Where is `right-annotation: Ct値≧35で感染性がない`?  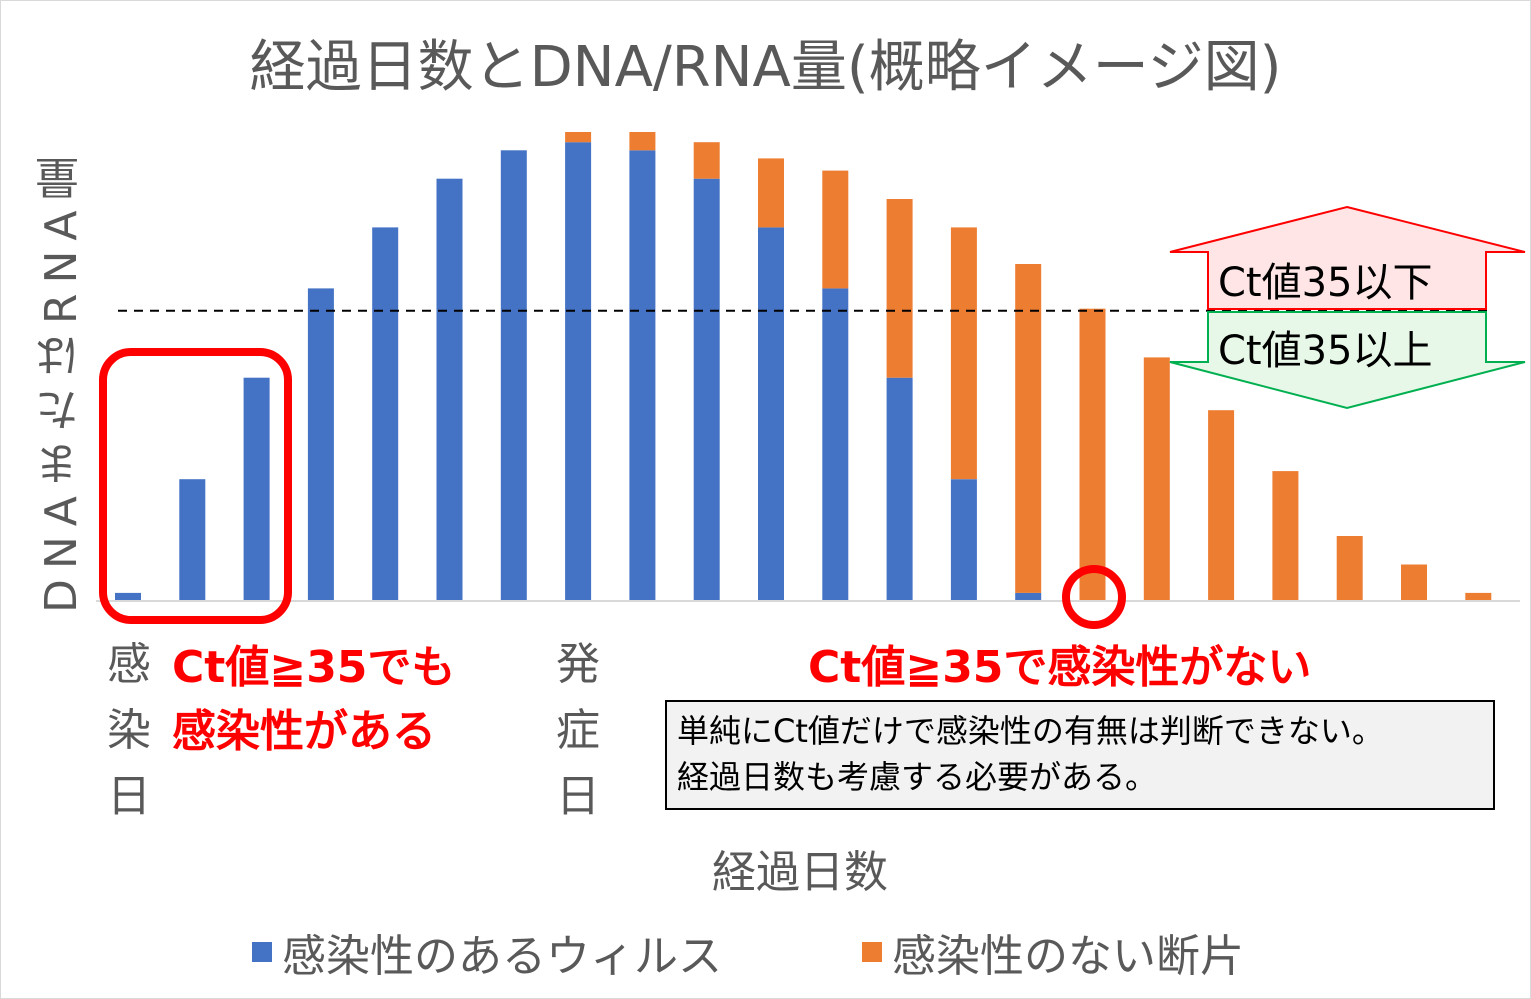
right-annotation: Ct値≧35で感染性がない is located at coordinates (1060, 667).